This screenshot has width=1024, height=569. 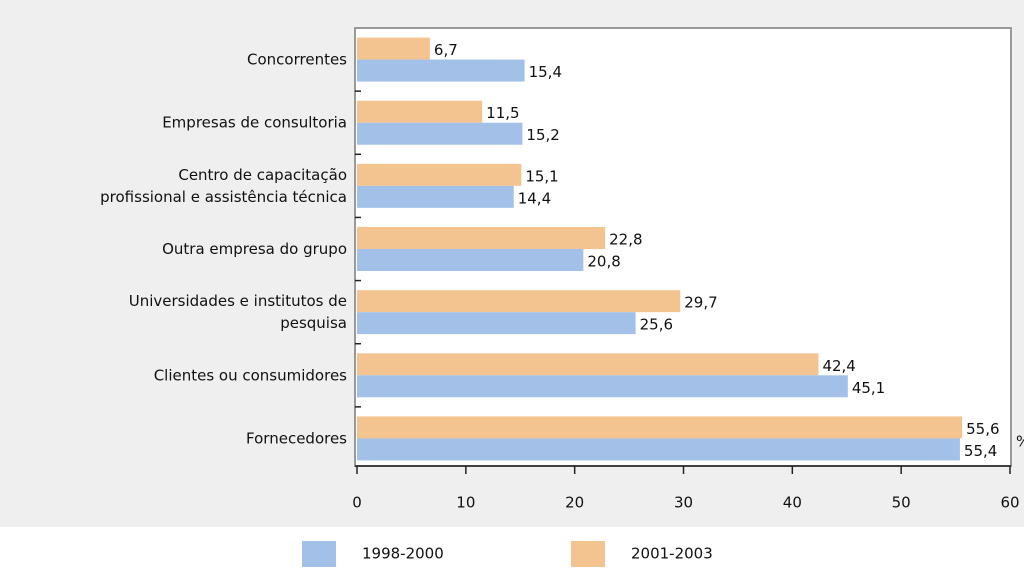 I want to click on y-tick-label-line: Fornecedores, so click(x=296, y=438).